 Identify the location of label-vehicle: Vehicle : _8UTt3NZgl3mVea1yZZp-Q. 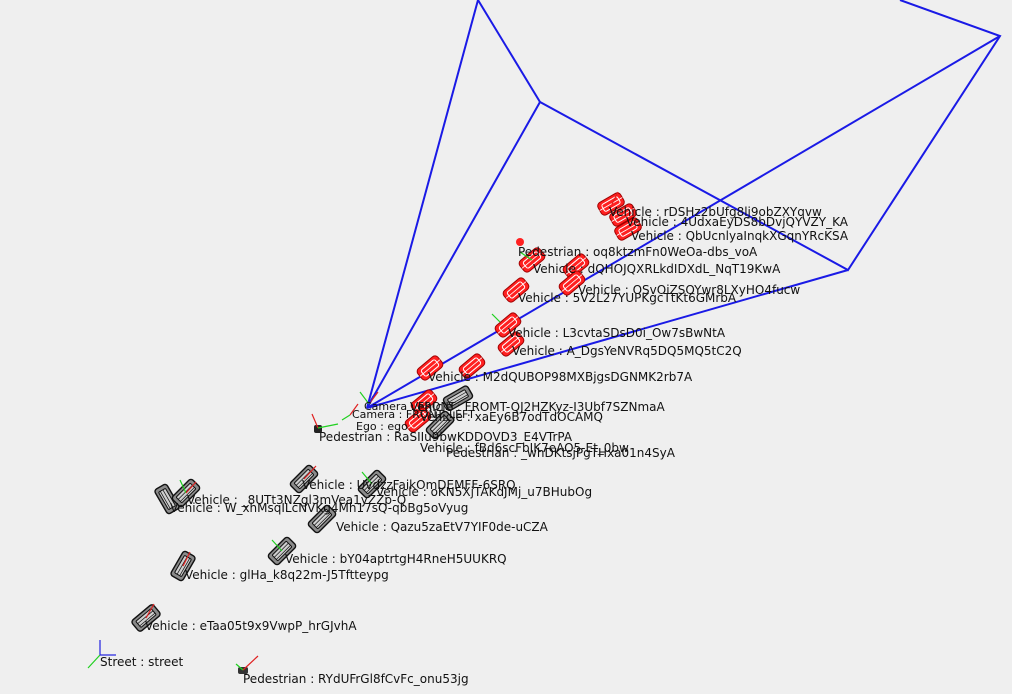
(296, 500).